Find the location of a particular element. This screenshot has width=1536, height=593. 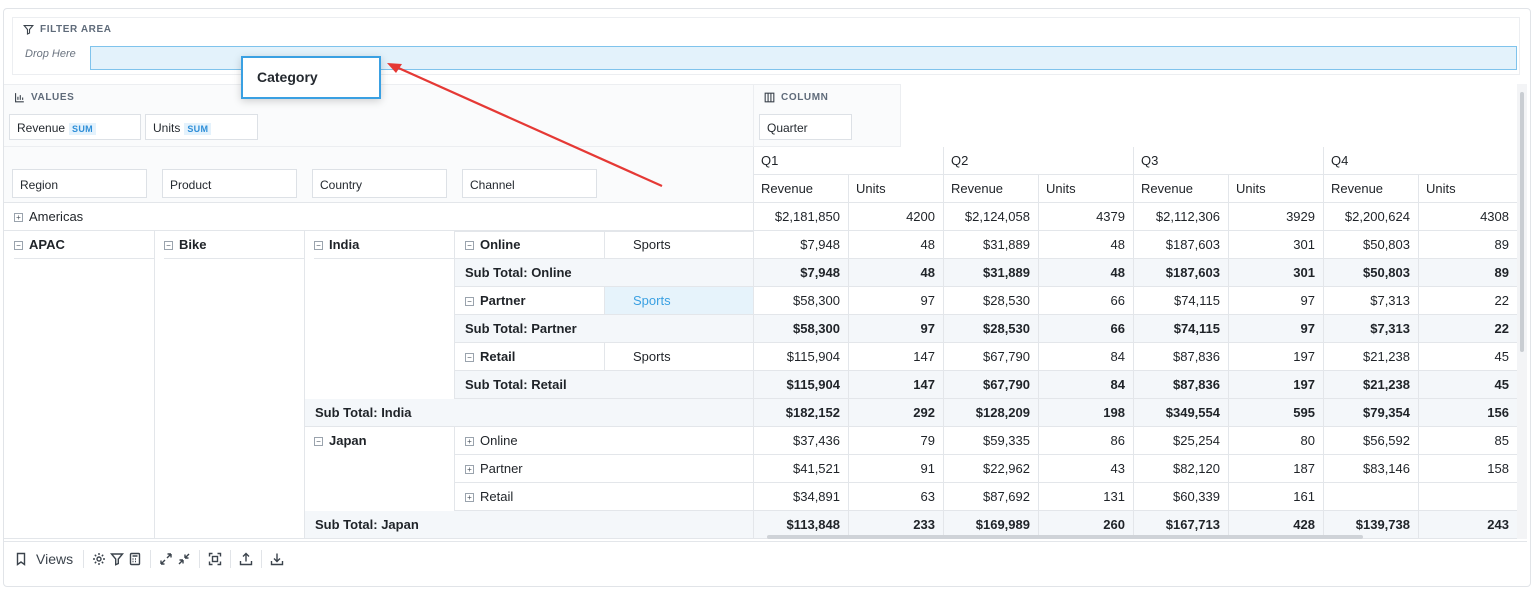

value-cell: $58,300 is located at coordinates (800, 329).